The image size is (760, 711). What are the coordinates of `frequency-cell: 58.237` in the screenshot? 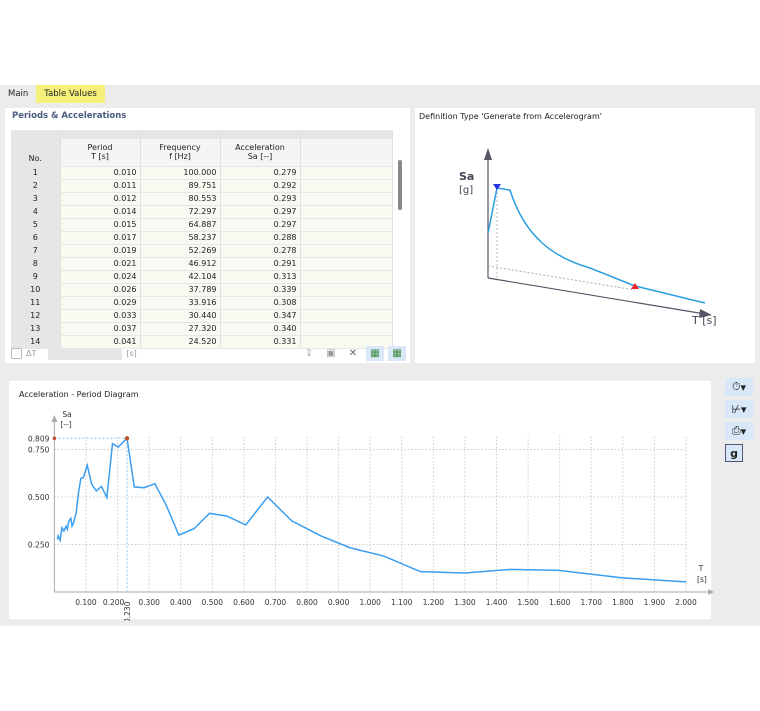 It's located at (180, 238).